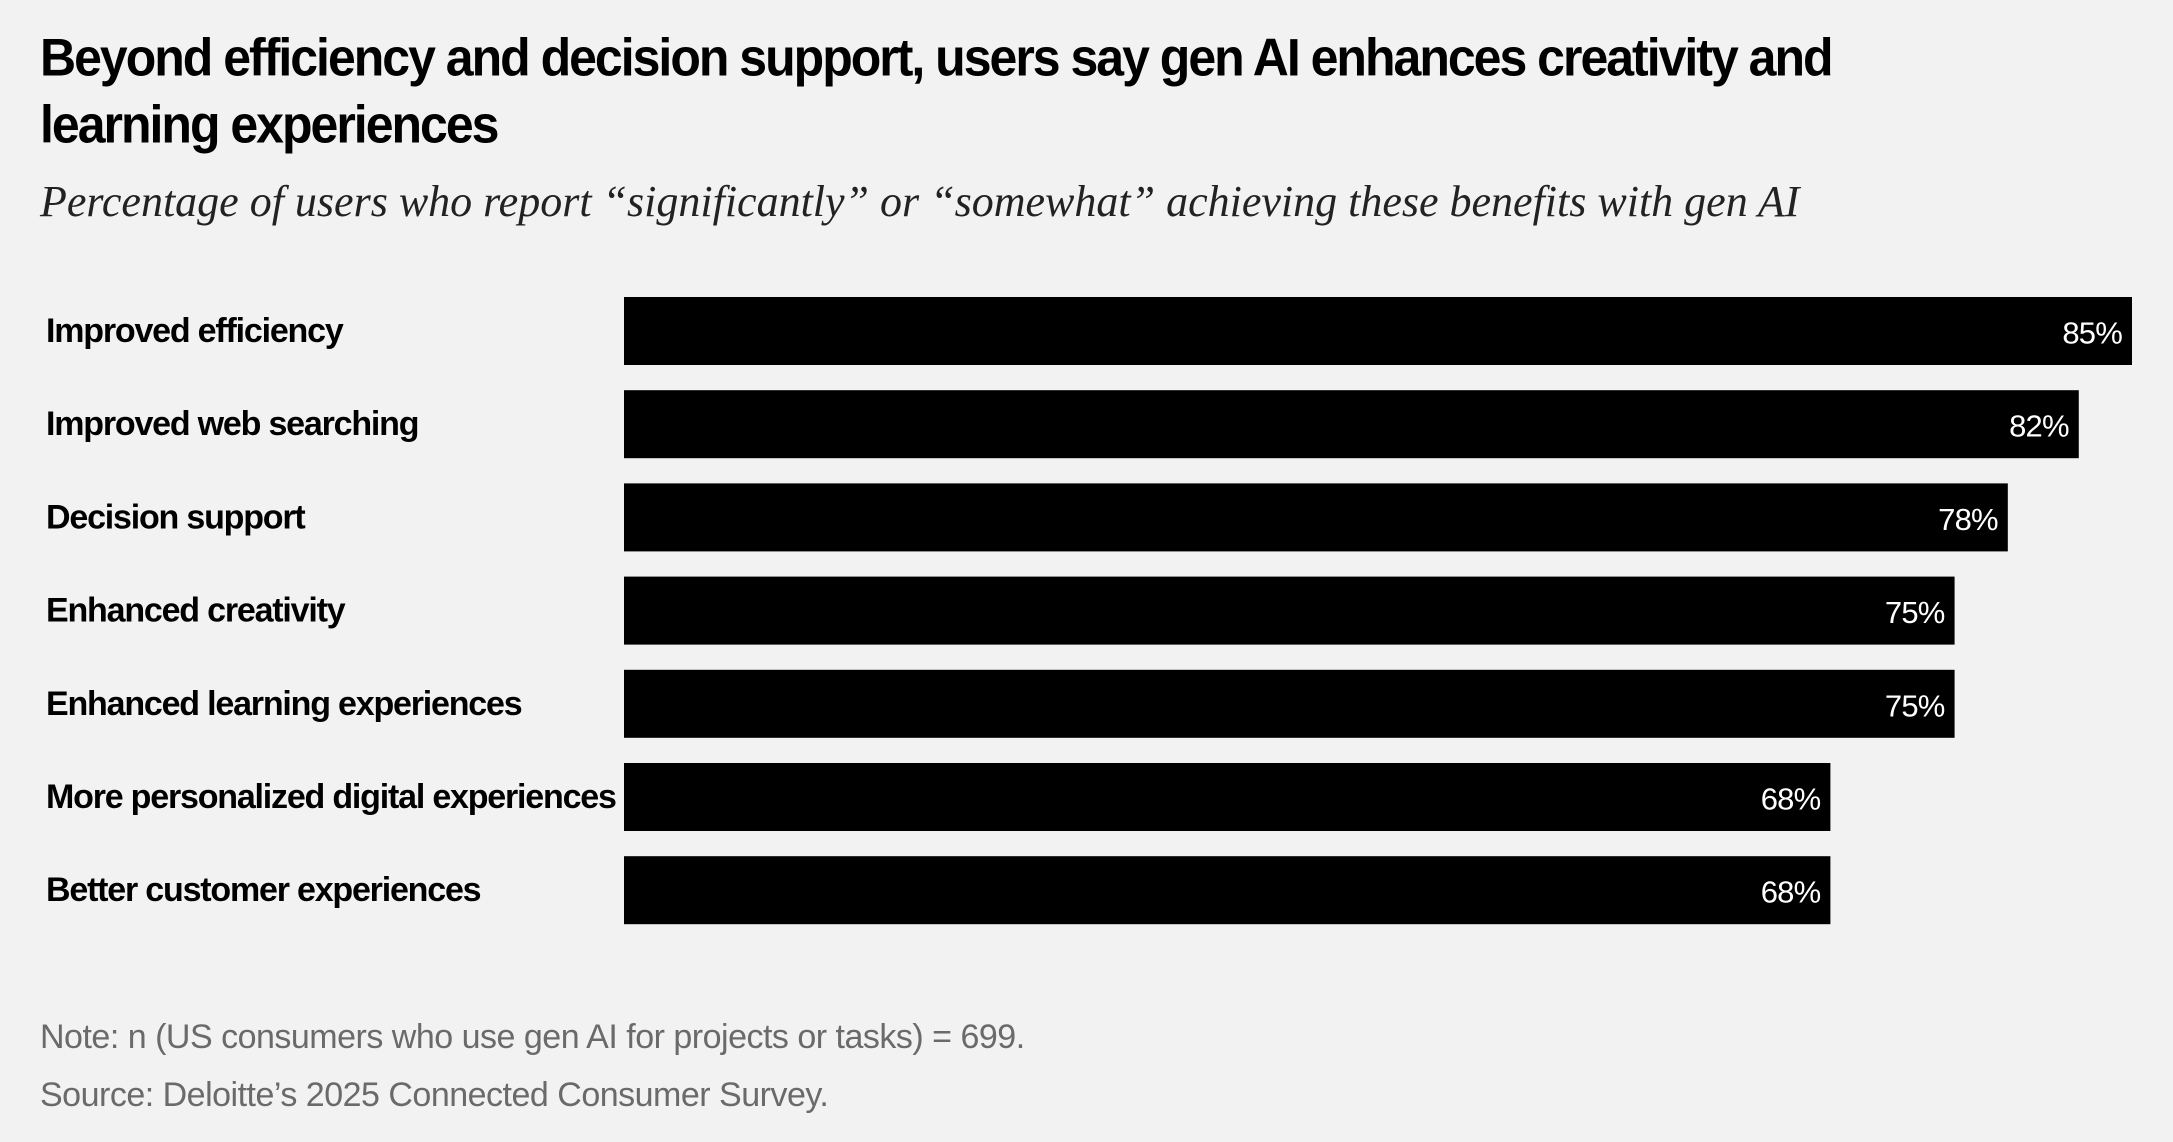 The image size is (2173, 1142). Describe the element at coordinates (1968, 519) in the screenshot. I see `value-label: 78%` at that location.